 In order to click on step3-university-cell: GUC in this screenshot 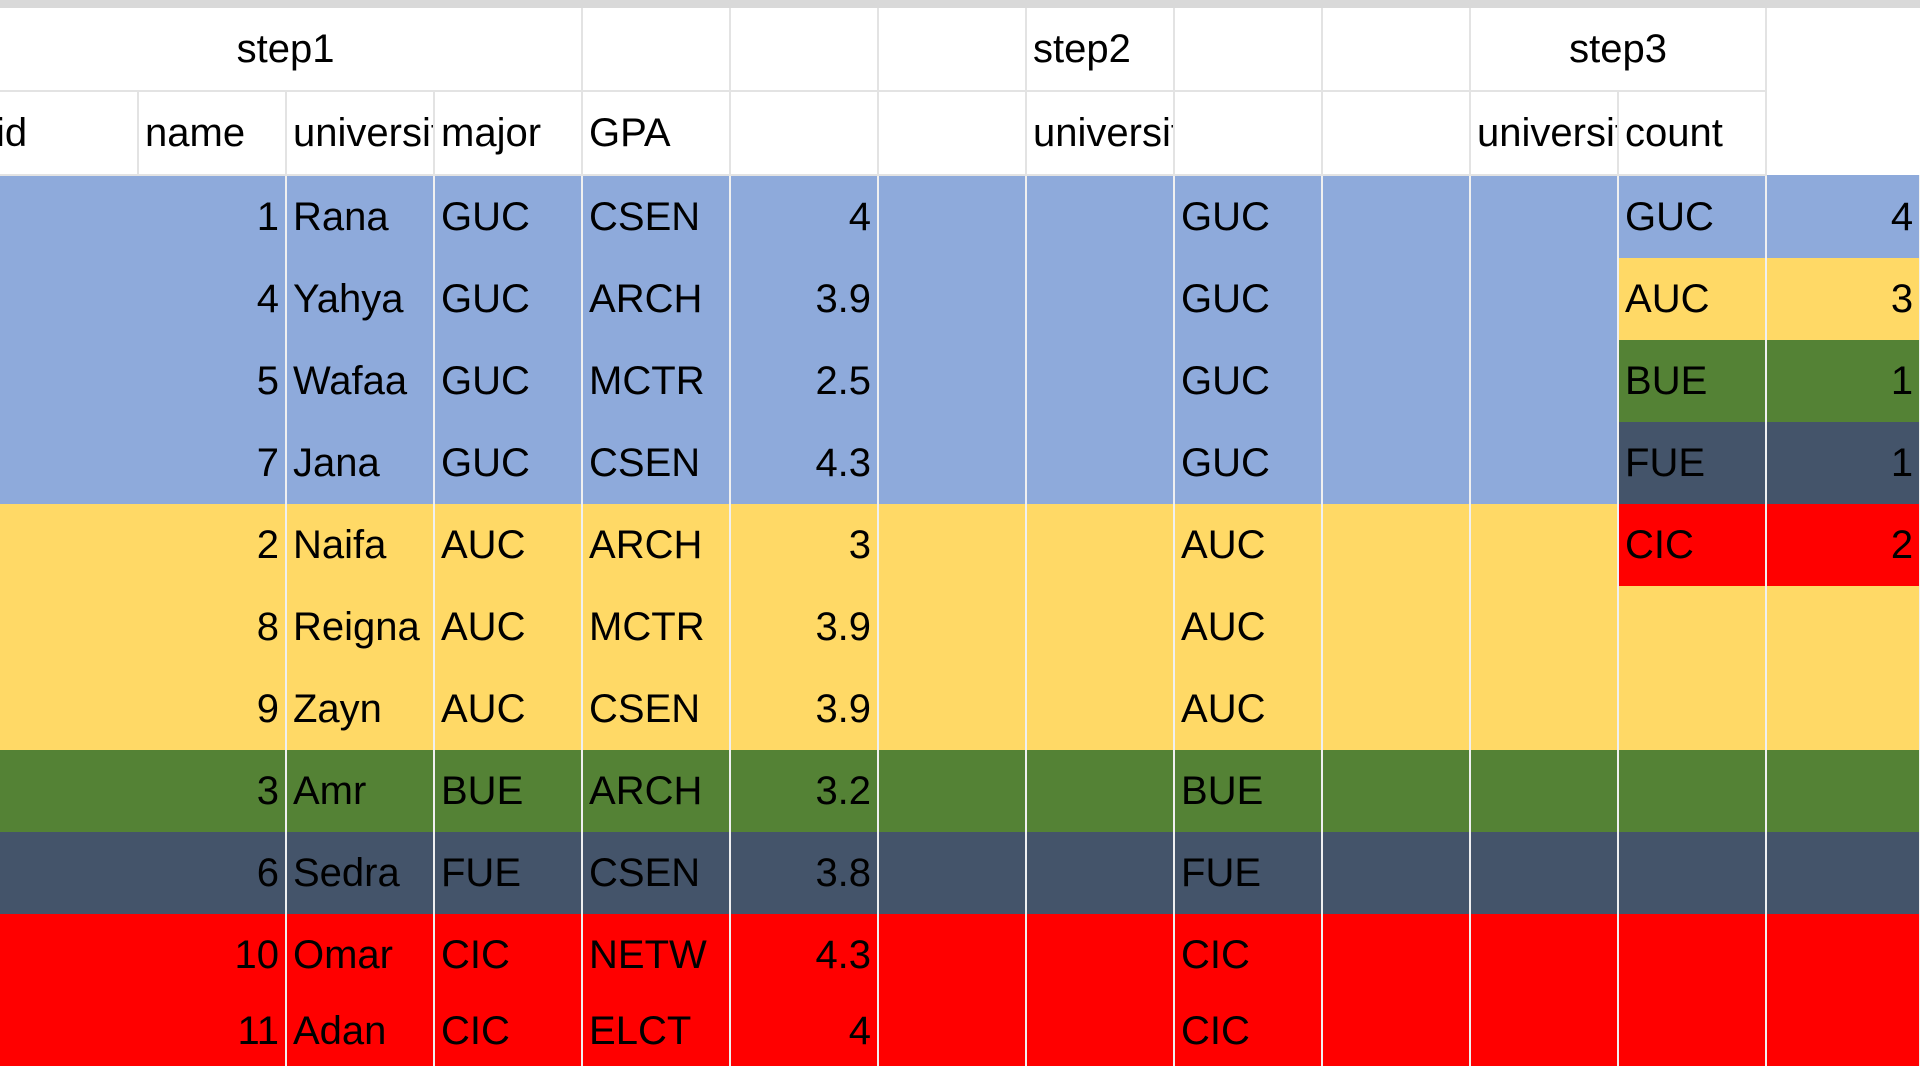, I will do `click(1693, 216)`.